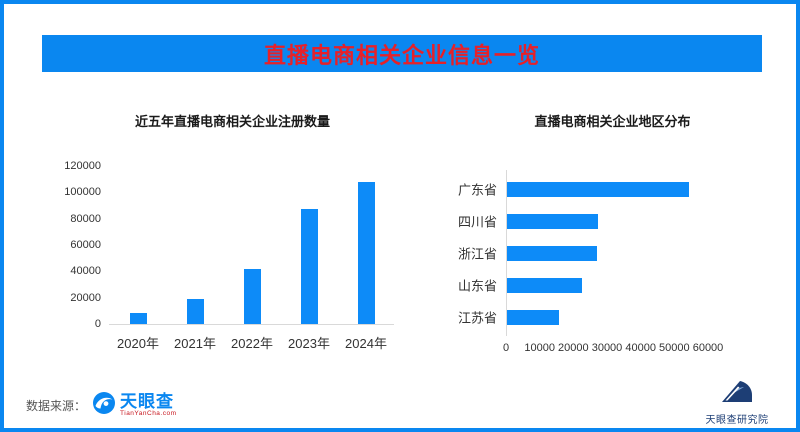 The image size is (800, 432). I want to click on x-label-2024年: 2024年, so click(366, 343).